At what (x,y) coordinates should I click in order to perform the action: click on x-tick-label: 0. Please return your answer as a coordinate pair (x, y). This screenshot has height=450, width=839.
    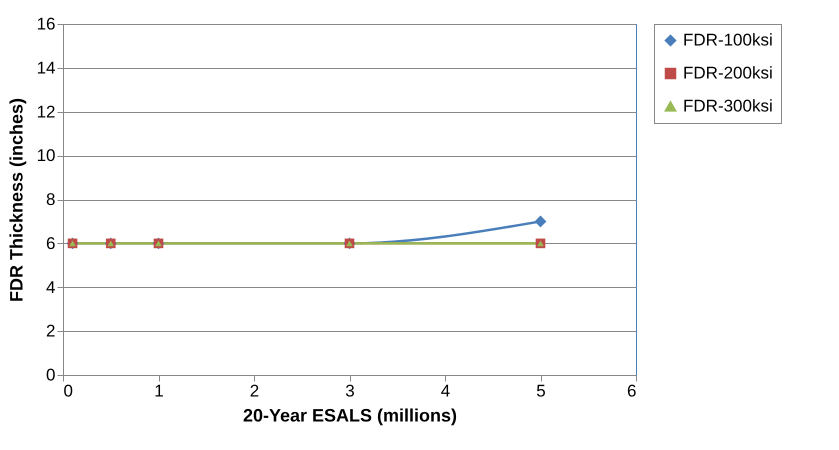
    Looking at the image, I should click on (68, 391).